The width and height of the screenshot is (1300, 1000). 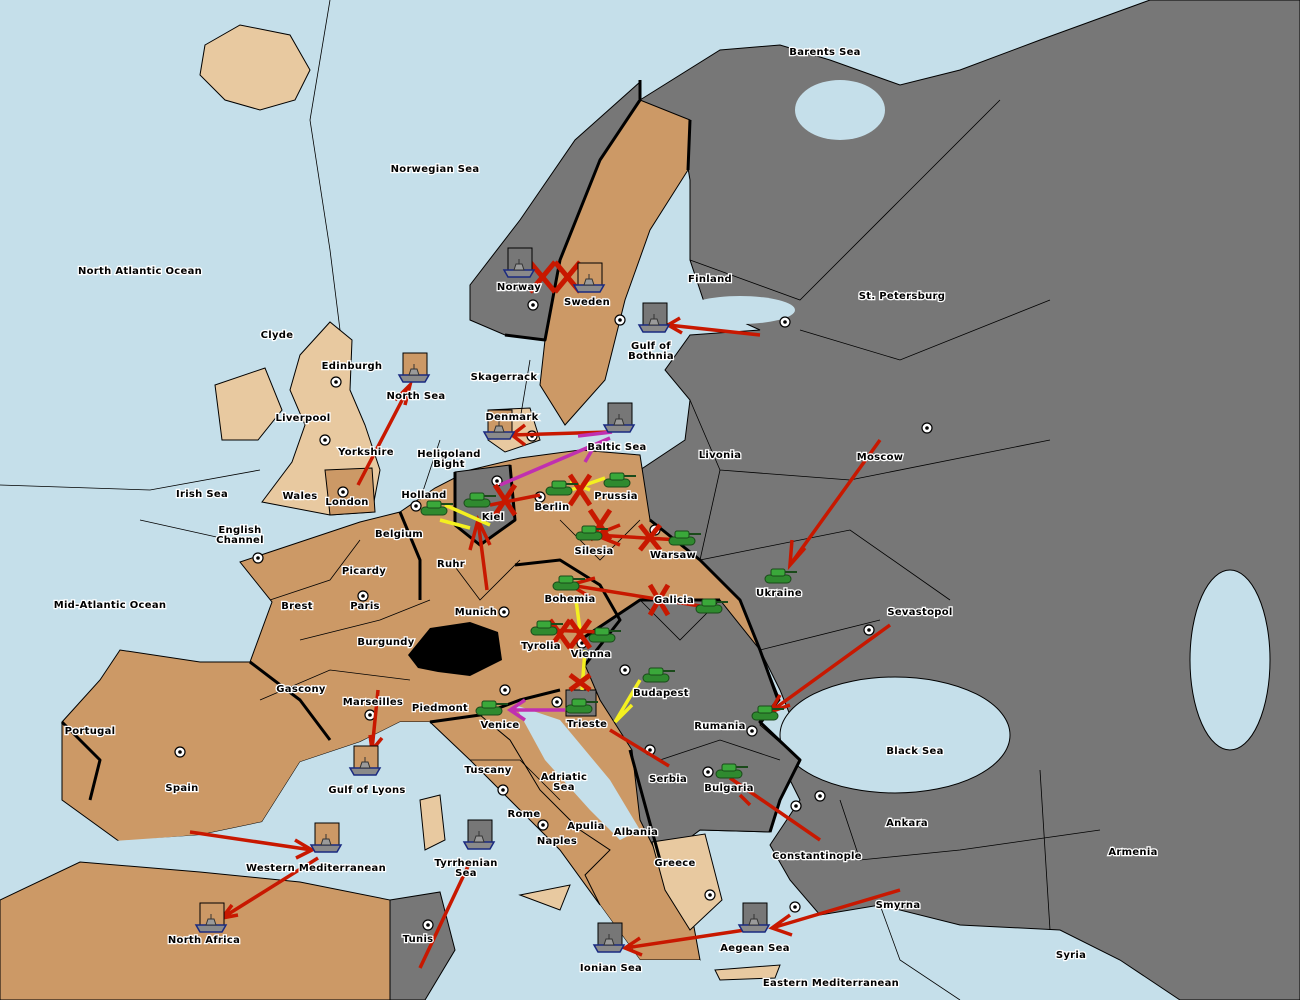 What do you see at coordinates (780, 576) in the screenshot?
I see `army-unit-ukraine` at bounding box center [780, 576].